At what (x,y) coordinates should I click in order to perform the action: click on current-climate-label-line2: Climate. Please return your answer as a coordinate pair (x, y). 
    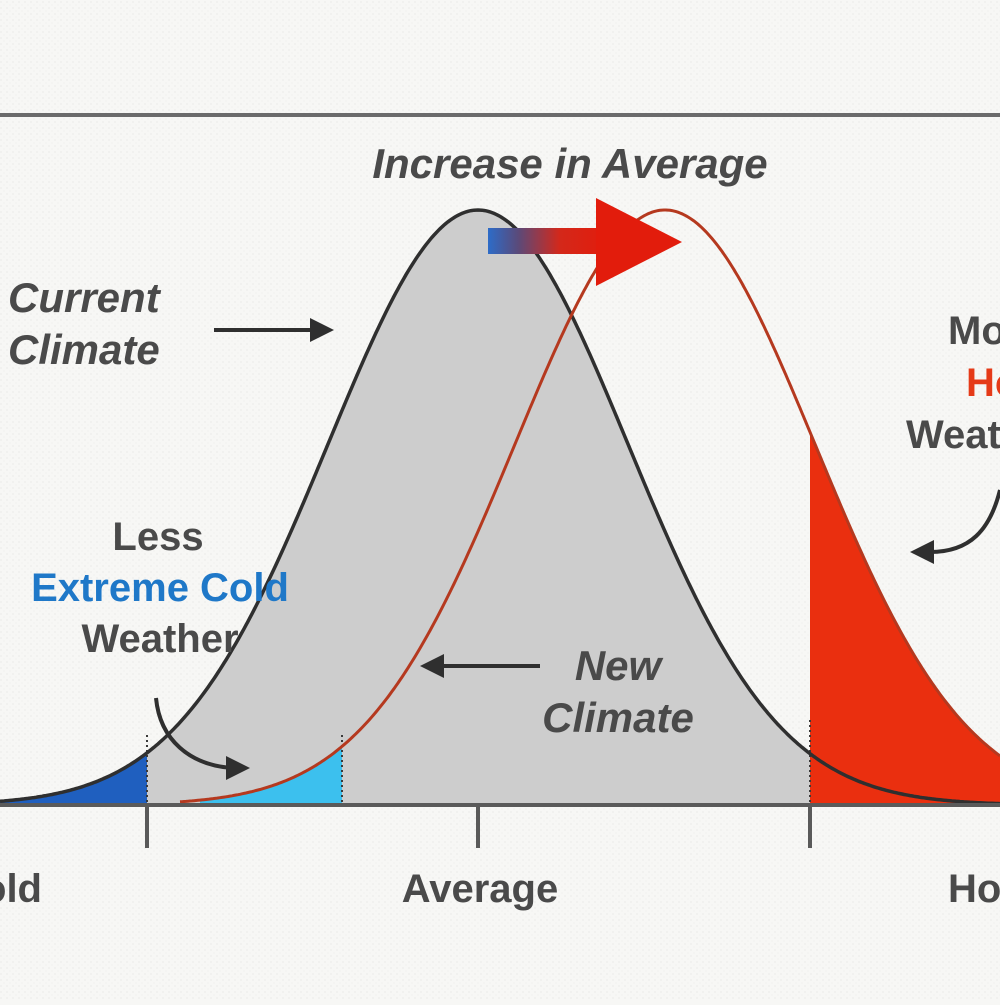
    Looking at the image, I should click on (84, 349).